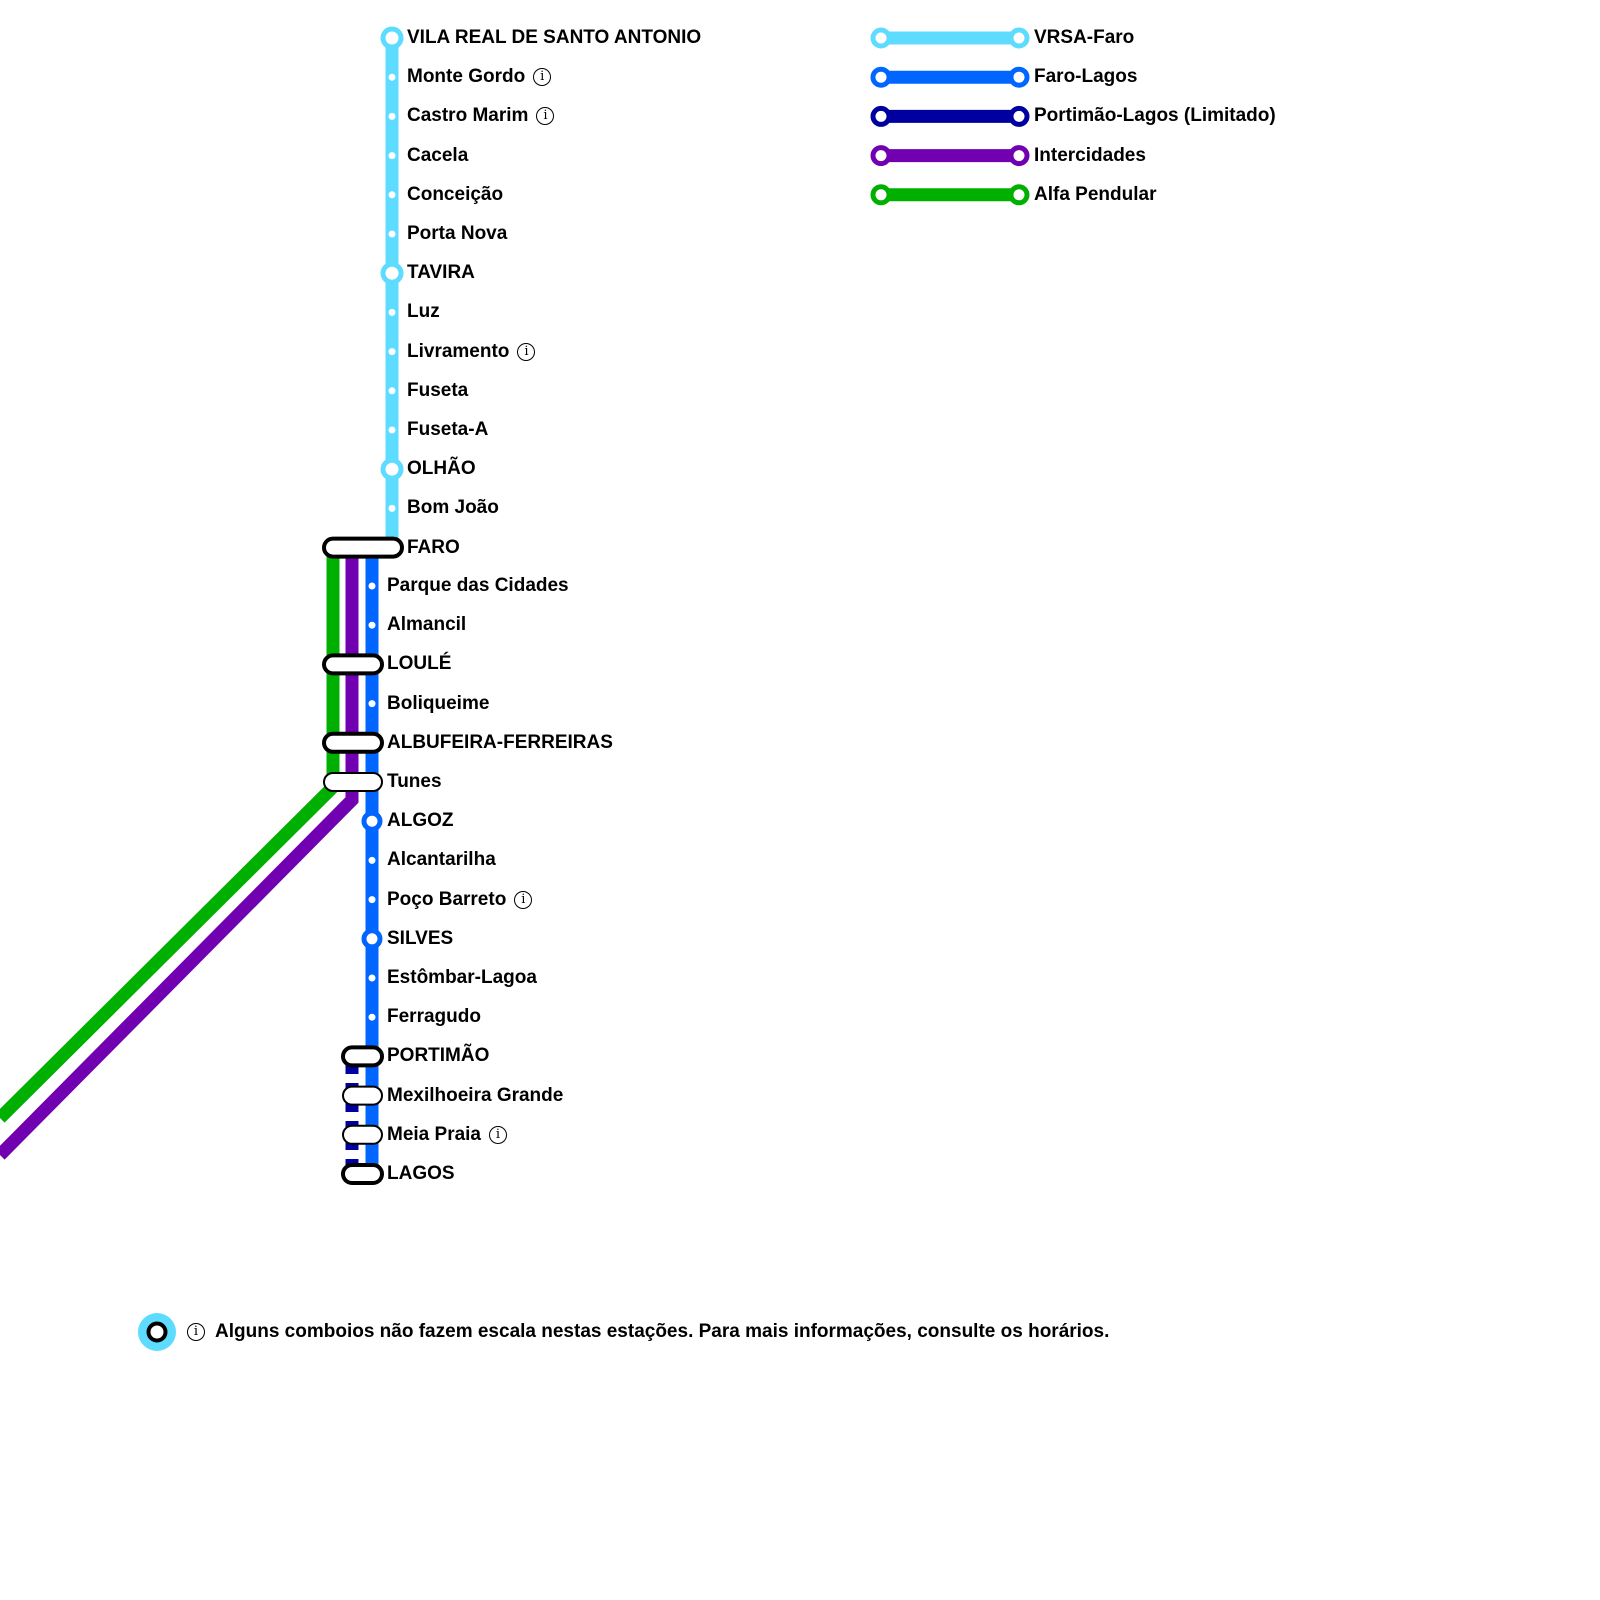  I want to click on station-name: TAVIRA, so click(441, 273).